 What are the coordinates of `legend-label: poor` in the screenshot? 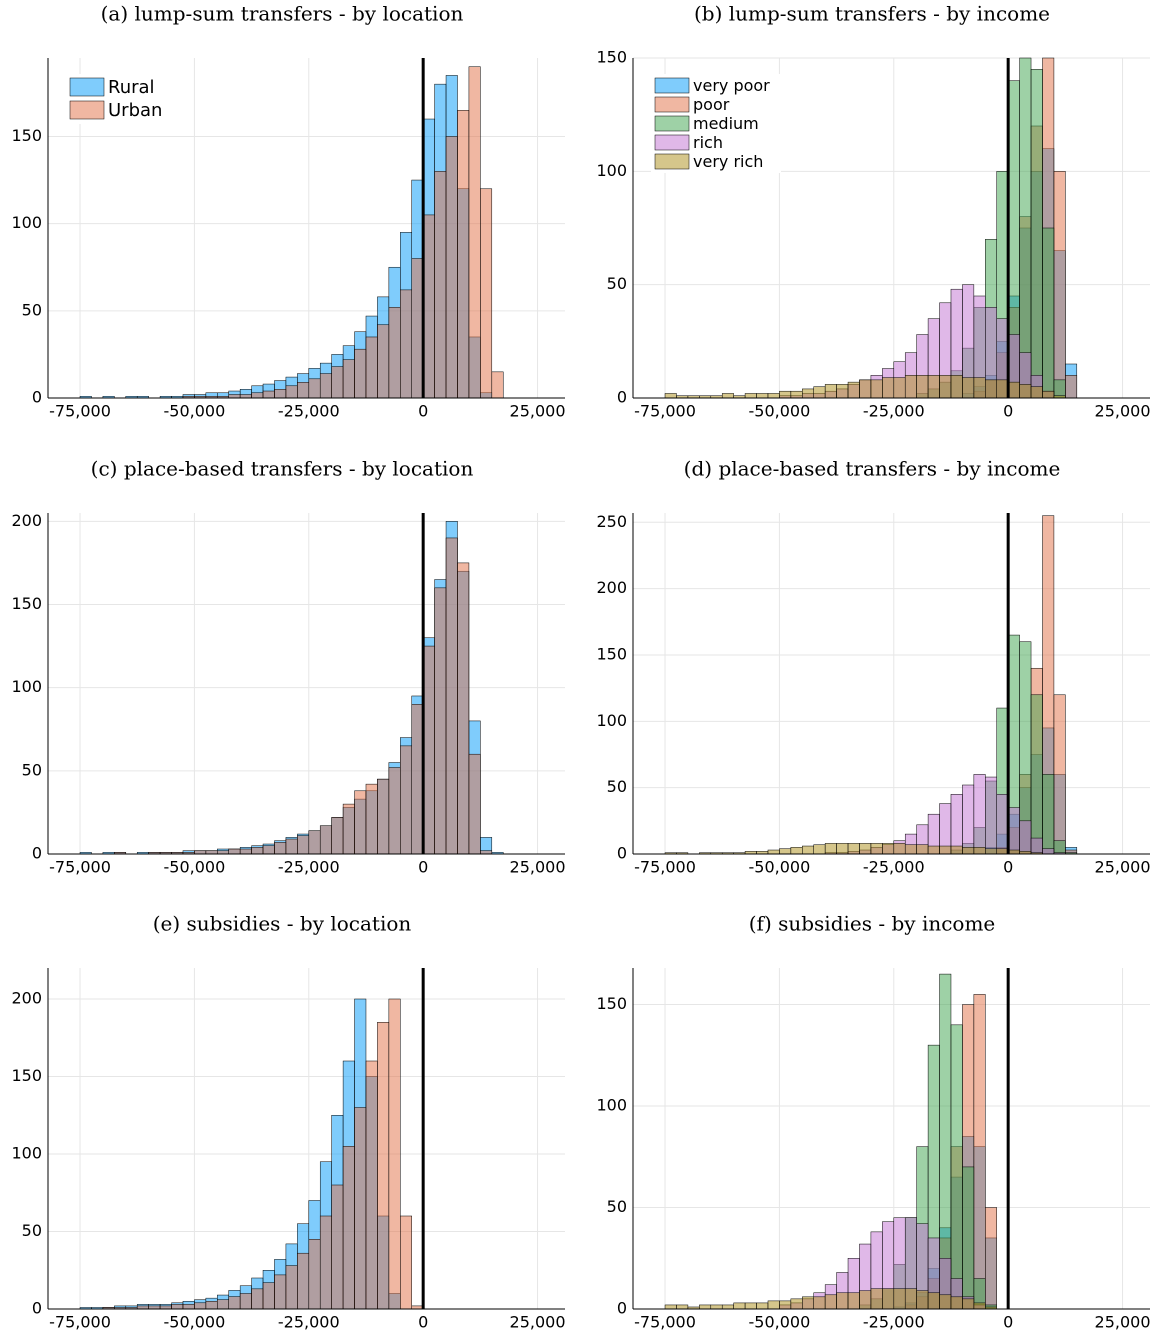 It's located at (711, 104).